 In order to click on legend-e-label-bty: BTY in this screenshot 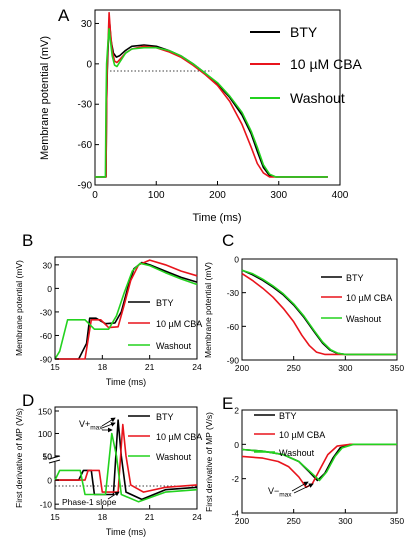, I will do `click(288, 416)`.